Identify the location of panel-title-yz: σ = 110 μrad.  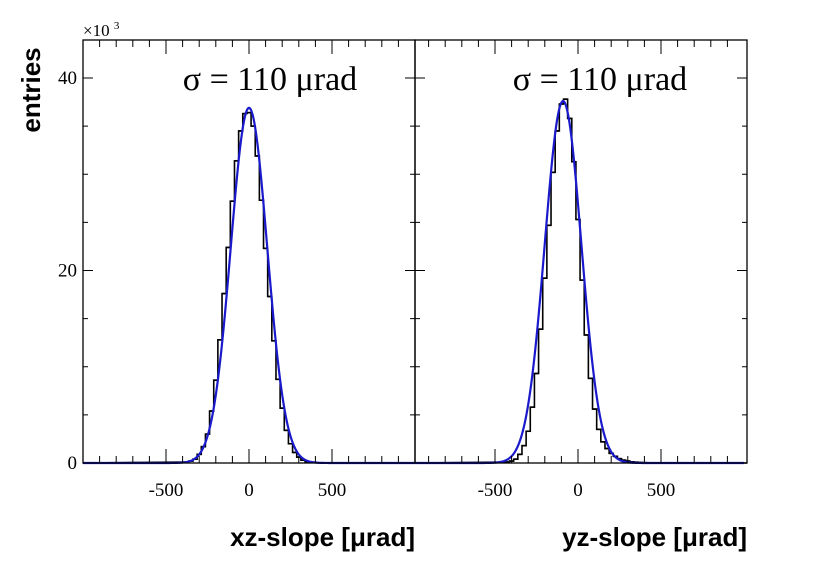
(600, 79).